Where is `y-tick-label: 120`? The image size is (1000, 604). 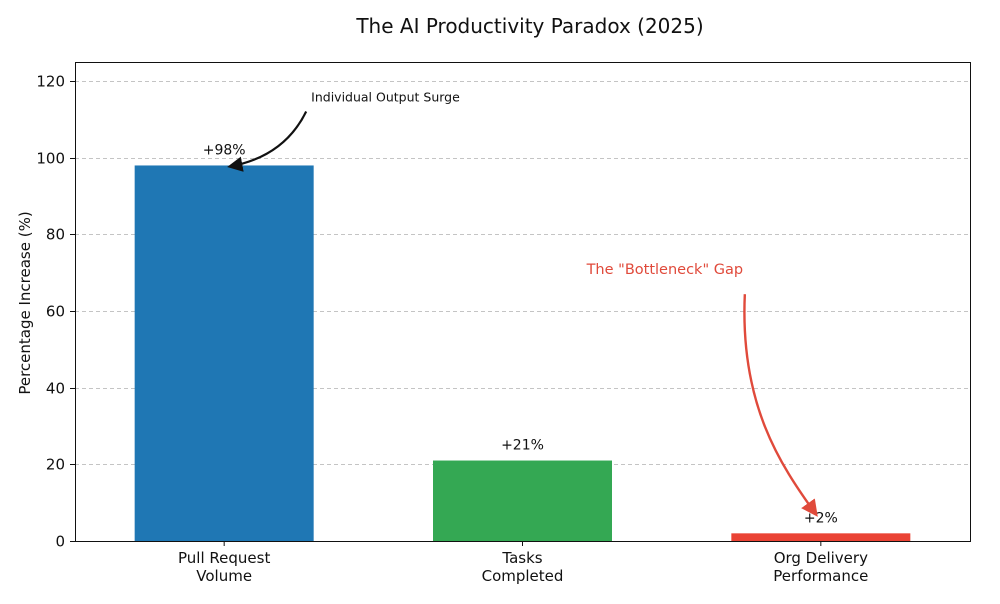 y-tick-label: 120 is located at coordinates (50, 82).